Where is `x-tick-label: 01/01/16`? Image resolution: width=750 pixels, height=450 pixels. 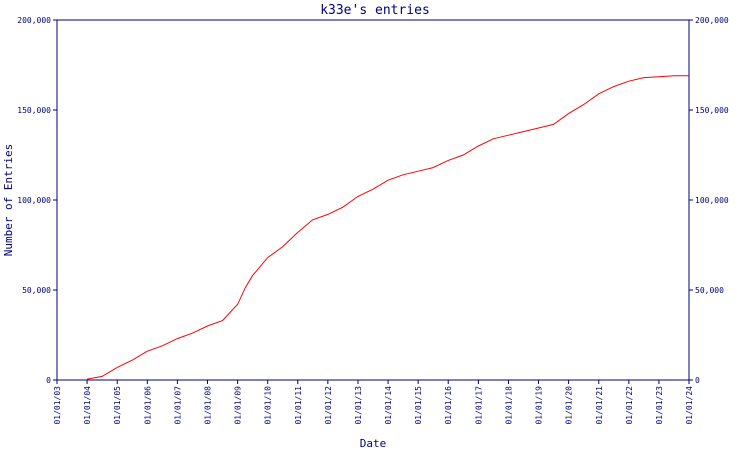 x-tick-label: 01/01/16 is located at coordinates (448, 405).